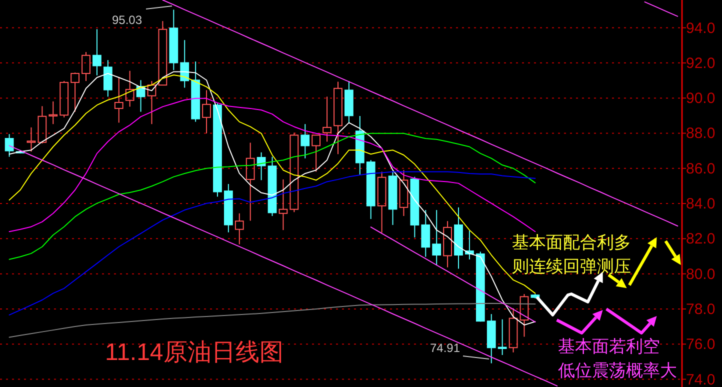 The height and width of the screenshot is (387, 722). I want to click on annotation: 则连续回弹测压, so click(571, 266).